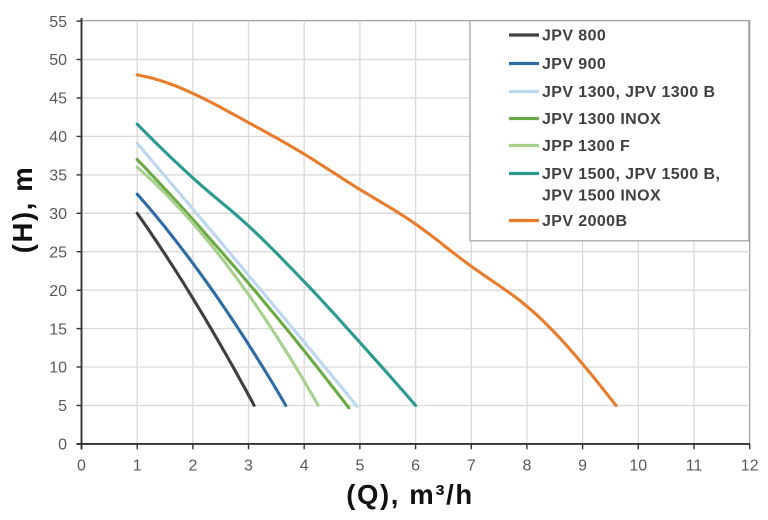  I want to click on svg-text: JPV 1300, JPV 1300 B, so click(628, 92).